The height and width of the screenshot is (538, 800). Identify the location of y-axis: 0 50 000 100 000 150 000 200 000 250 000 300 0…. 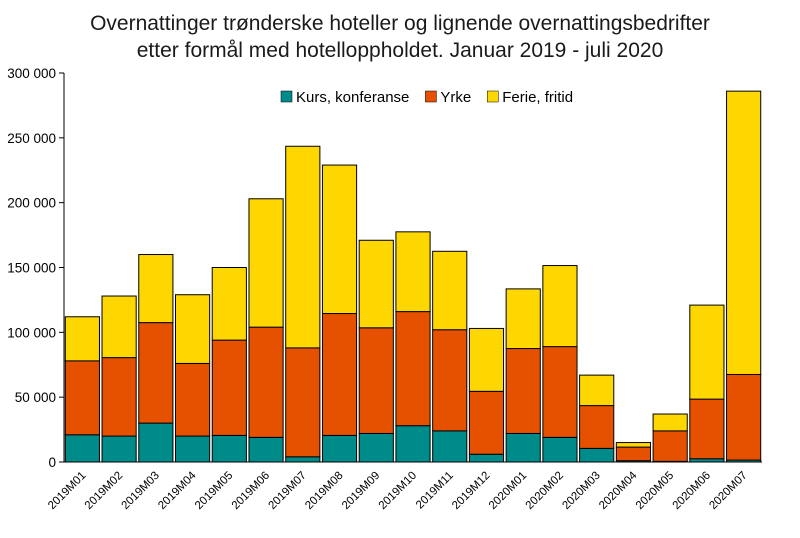
(36, 268).